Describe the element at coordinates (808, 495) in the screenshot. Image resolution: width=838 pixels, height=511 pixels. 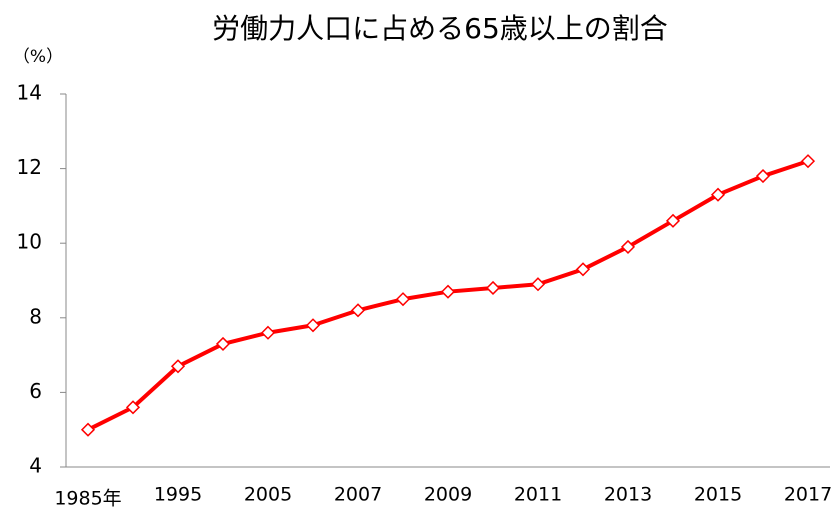
I see `x-tick-label: 2017` at that location.